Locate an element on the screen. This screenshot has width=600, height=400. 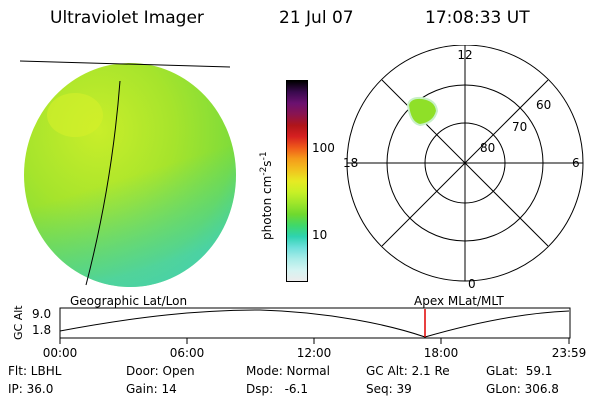
status-mode: Mode: Normal is located at coordinates (288, 371).